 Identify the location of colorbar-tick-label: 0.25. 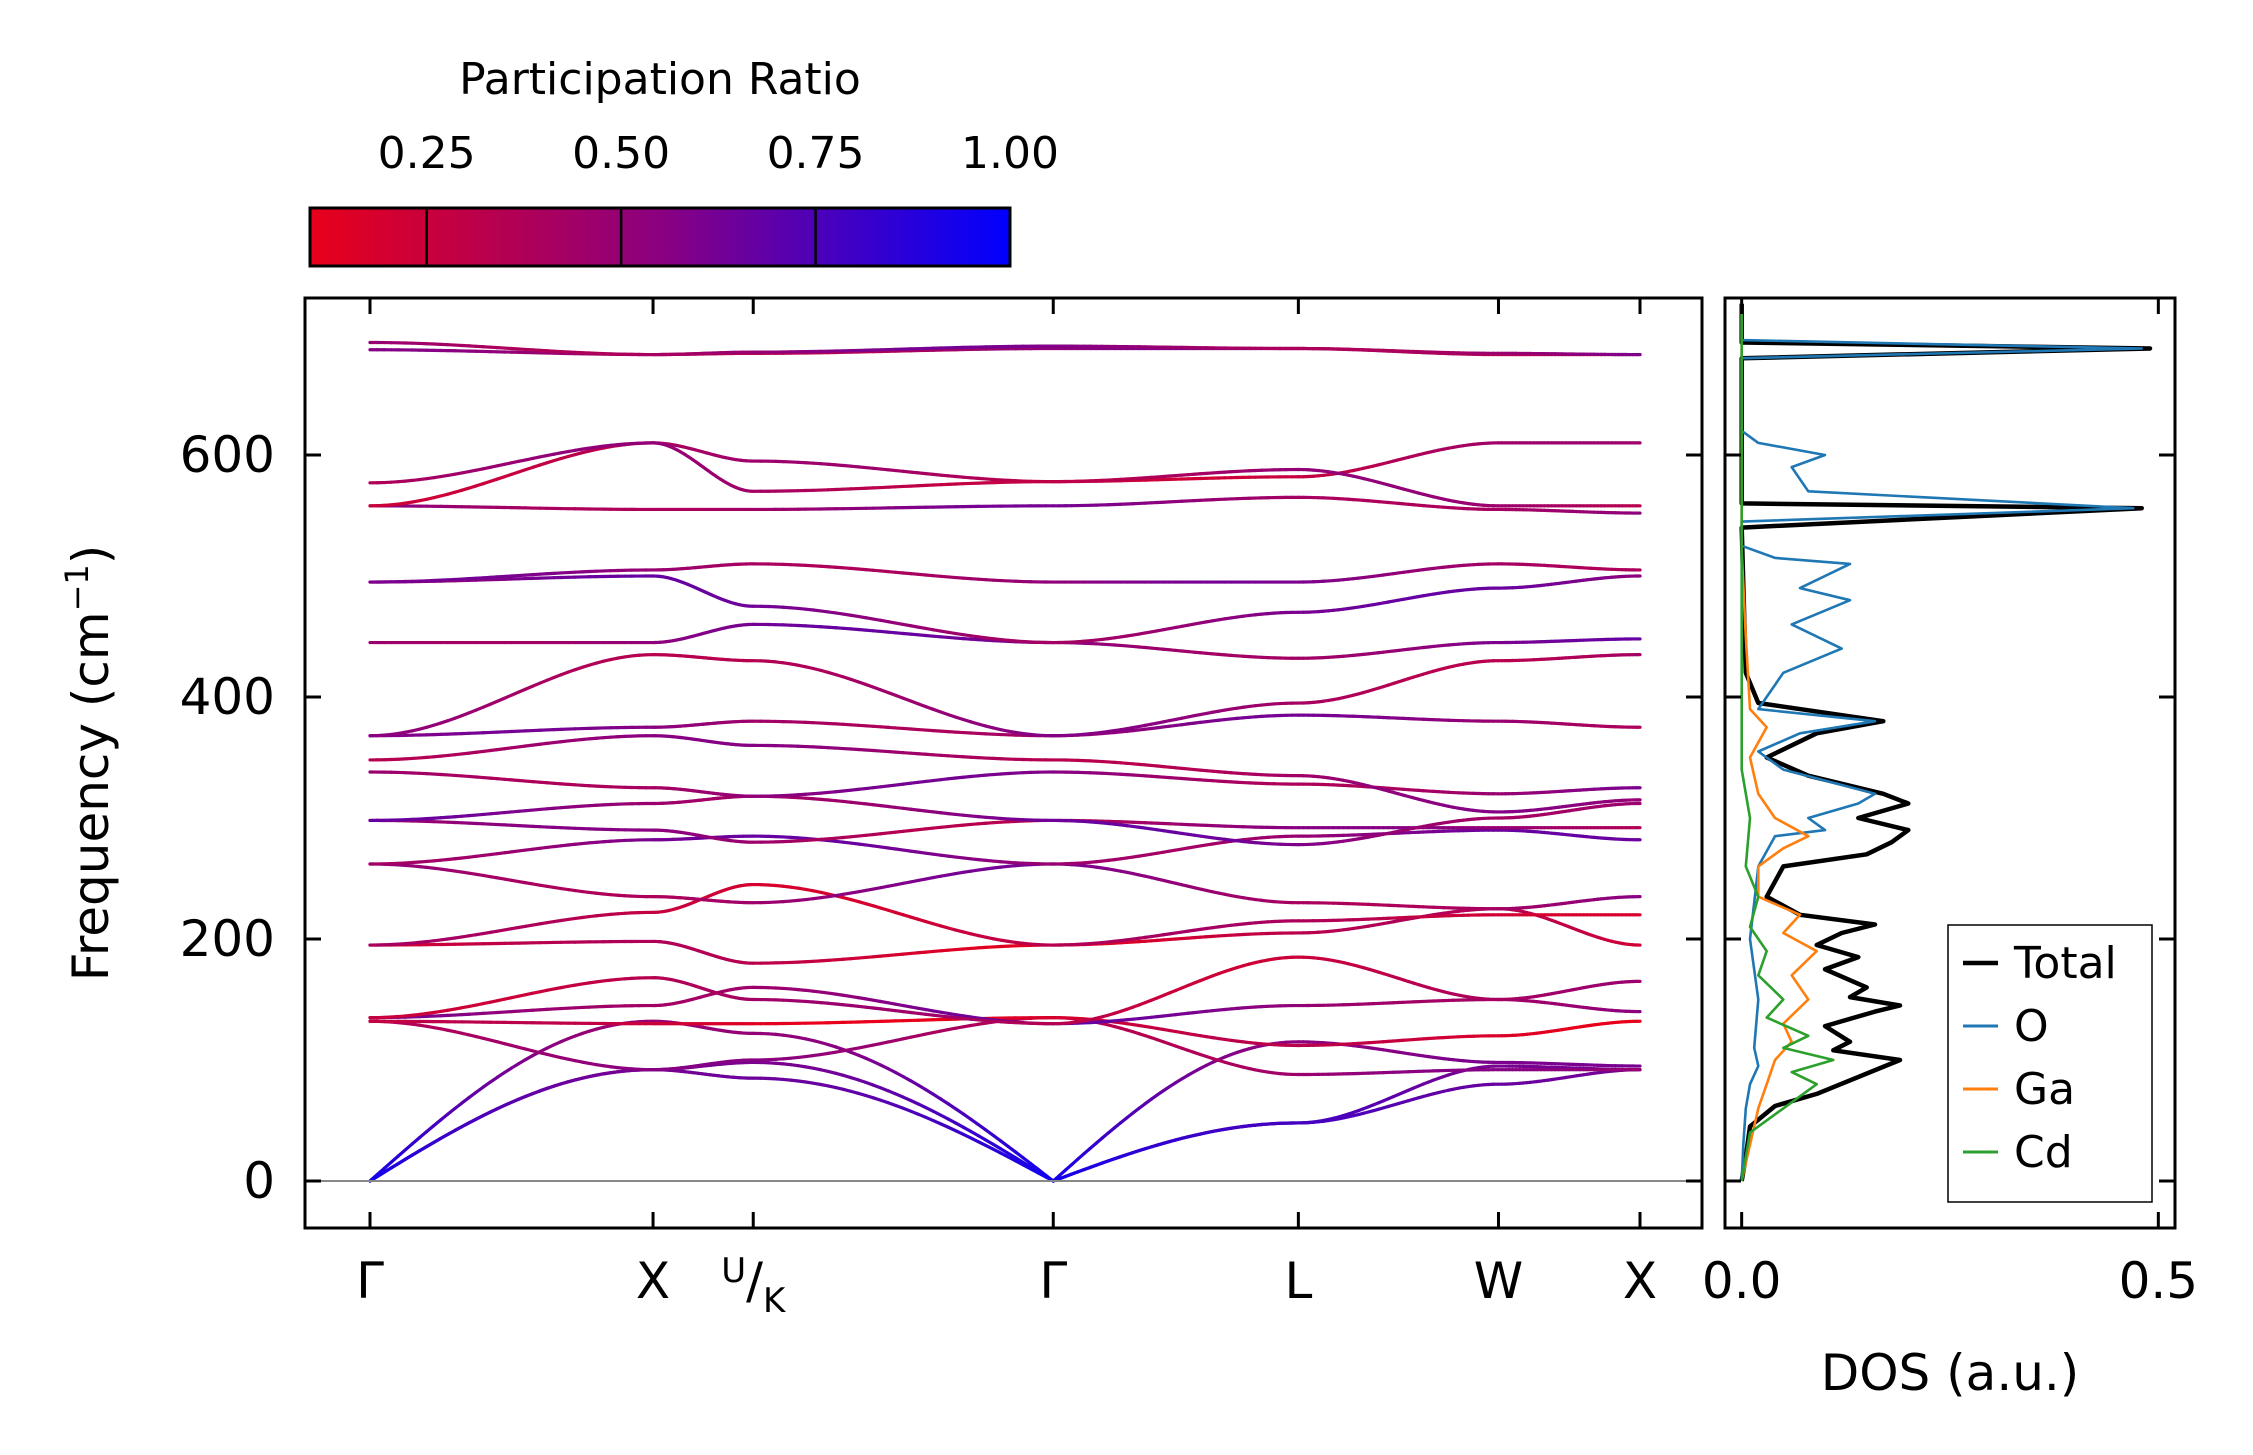
(427, 153).